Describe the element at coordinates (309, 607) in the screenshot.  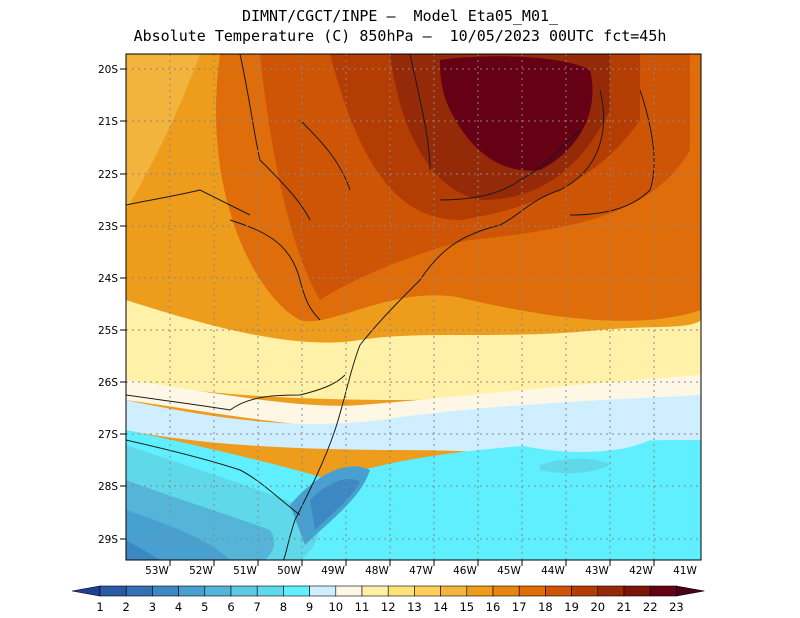
I see `colorbar-label: 9` at that location.